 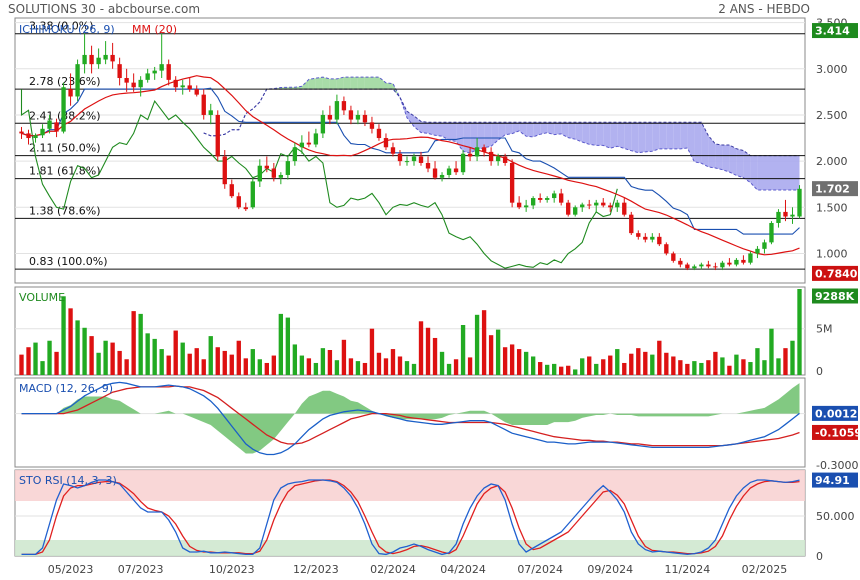 What do you see at coordinates (154, 29) in the screenshot?
I see `mm-title: MM (20)` at bounding box center [154, 29].